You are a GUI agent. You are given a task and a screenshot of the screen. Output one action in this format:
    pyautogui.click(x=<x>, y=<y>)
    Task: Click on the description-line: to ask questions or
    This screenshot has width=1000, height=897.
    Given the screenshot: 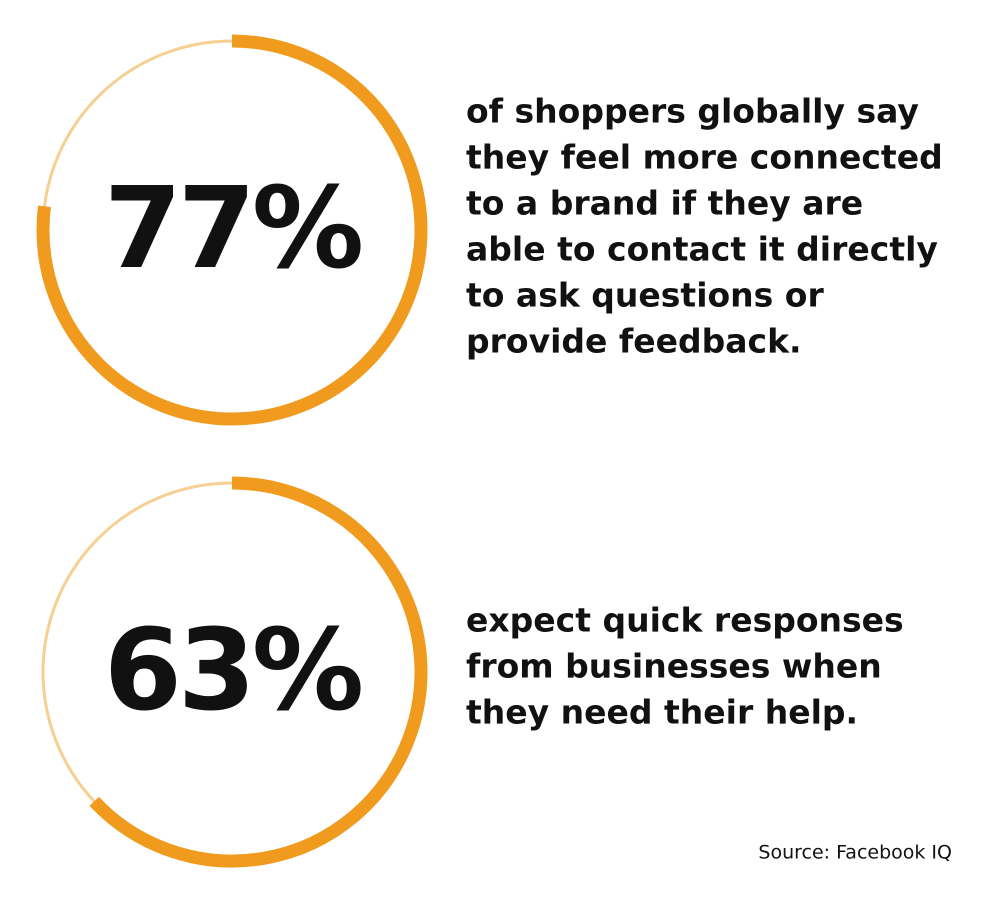 What is the action you would take?
    pyautogui.click(x=645, y=295)
    